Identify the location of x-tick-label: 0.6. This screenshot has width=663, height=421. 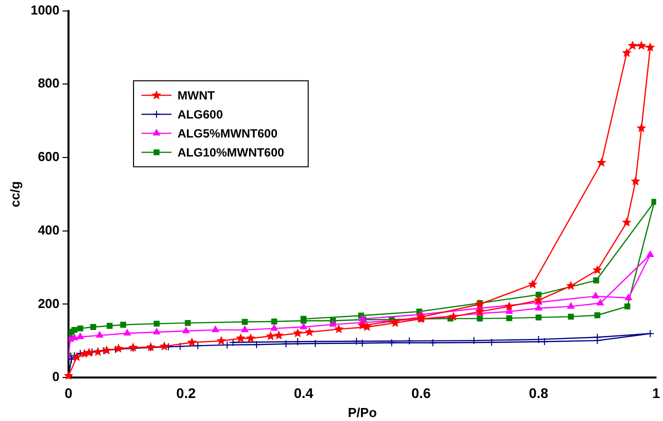
(421, 392).